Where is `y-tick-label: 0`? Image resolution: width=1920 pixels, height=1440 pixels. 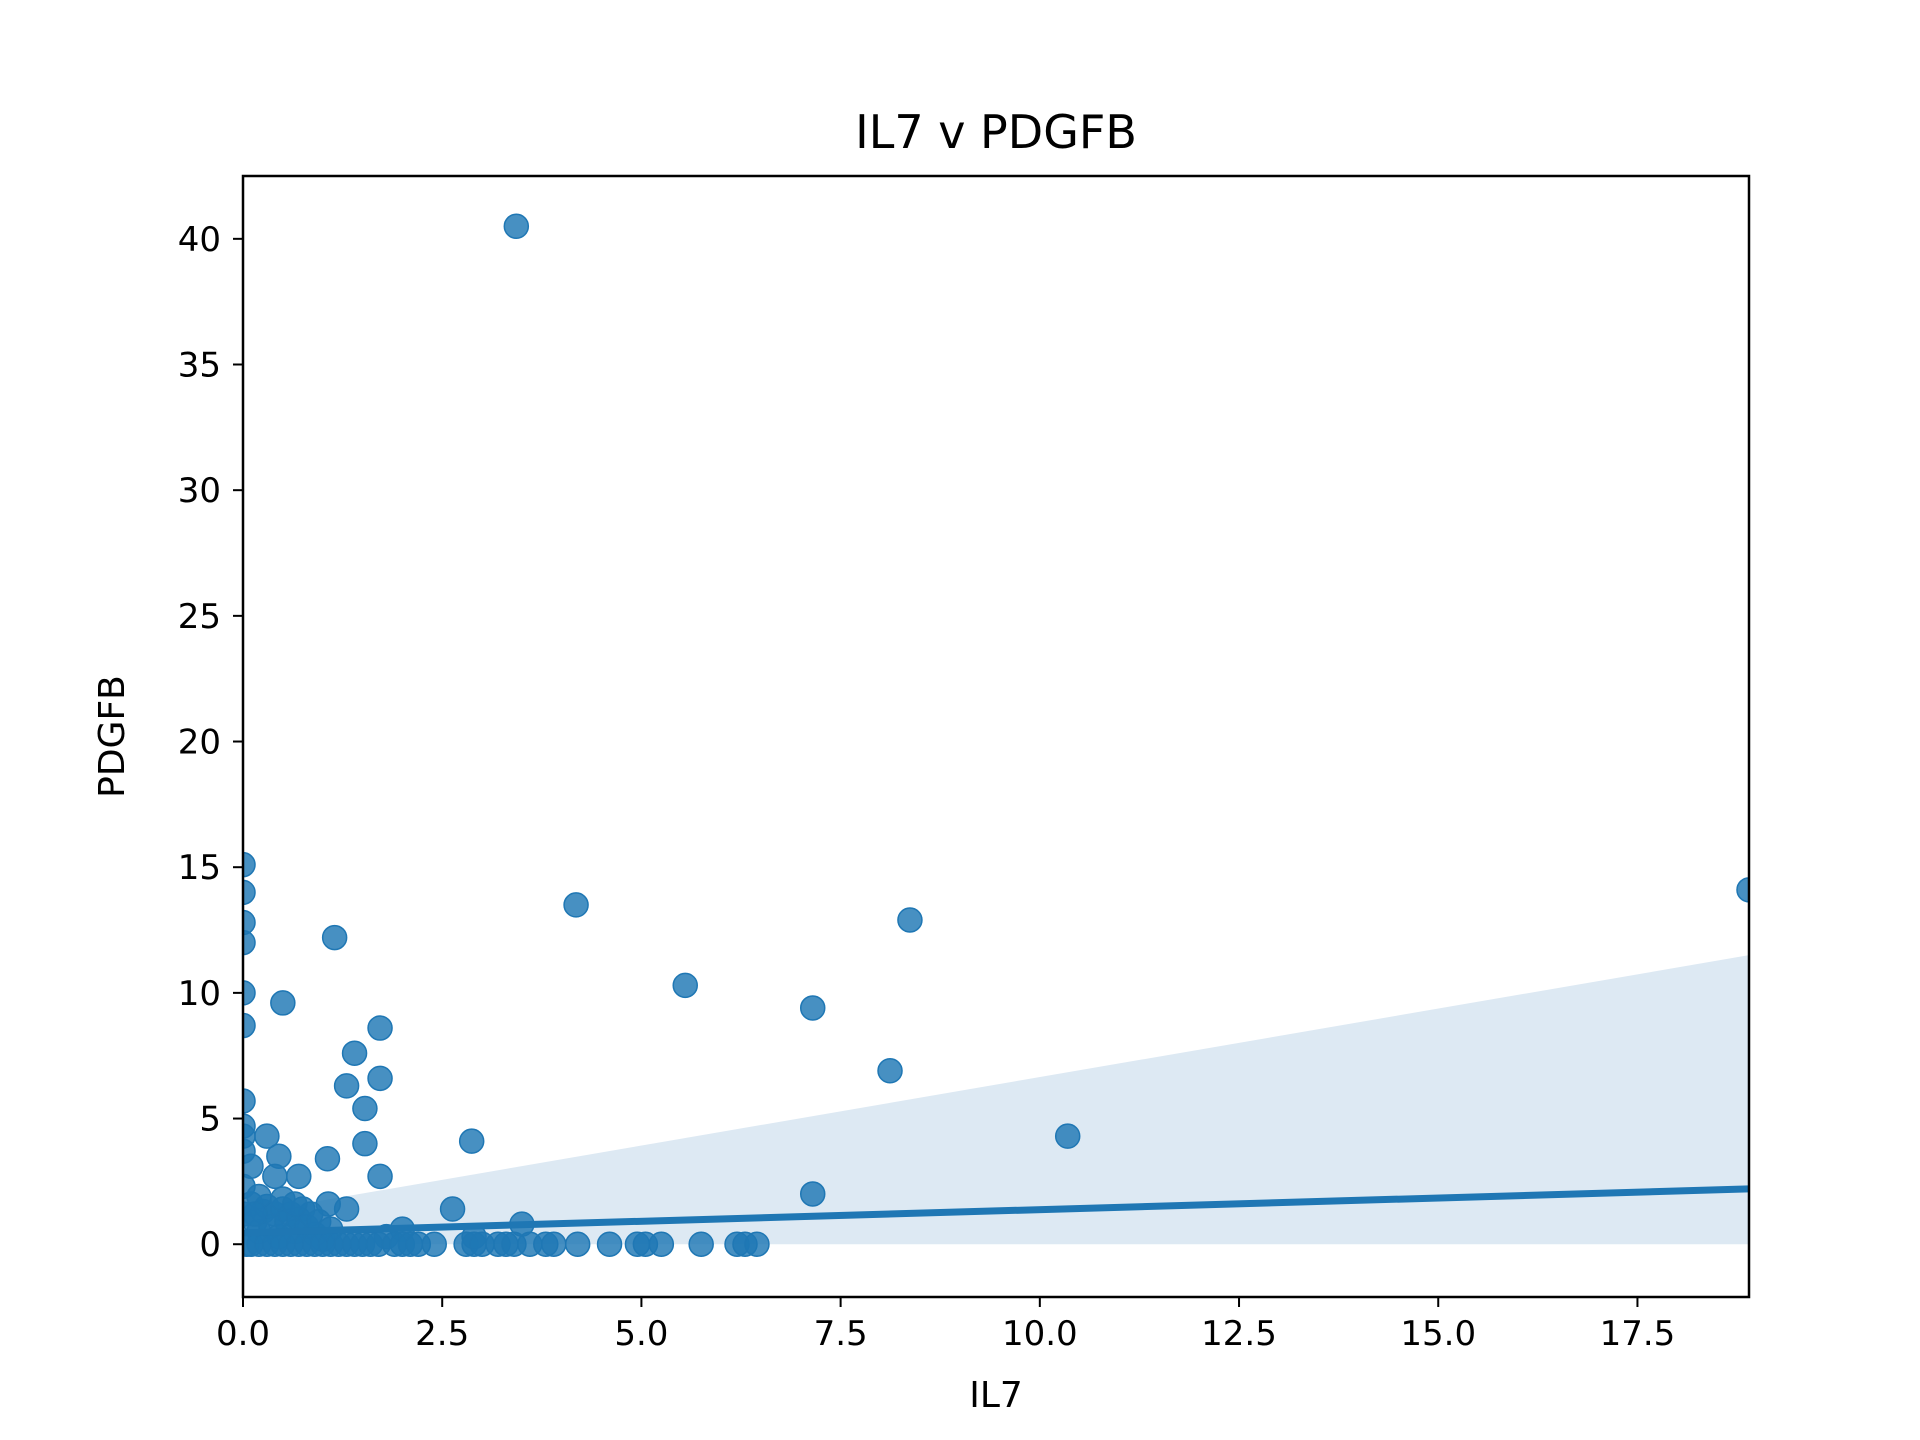
y-tick-label: 0 is located at coordinates (210, 1245).